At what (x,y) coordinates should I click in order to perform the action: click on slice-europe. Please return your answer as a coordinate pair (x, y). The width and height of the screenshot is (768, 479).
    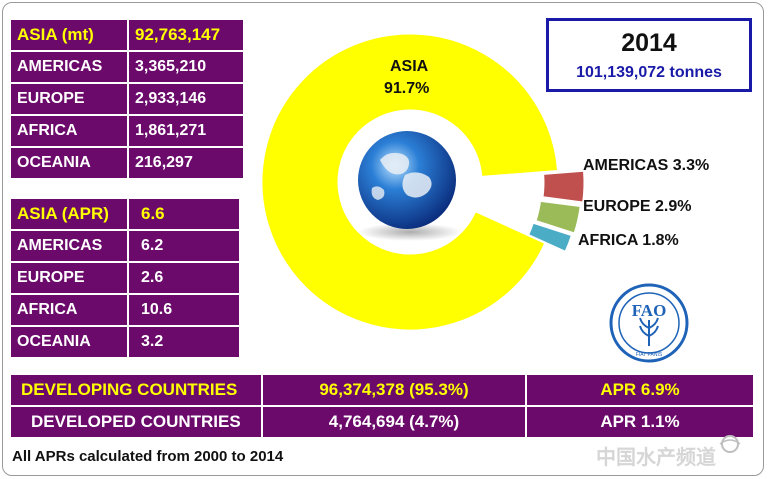
    Looking at the image, I should click on (558, 217).